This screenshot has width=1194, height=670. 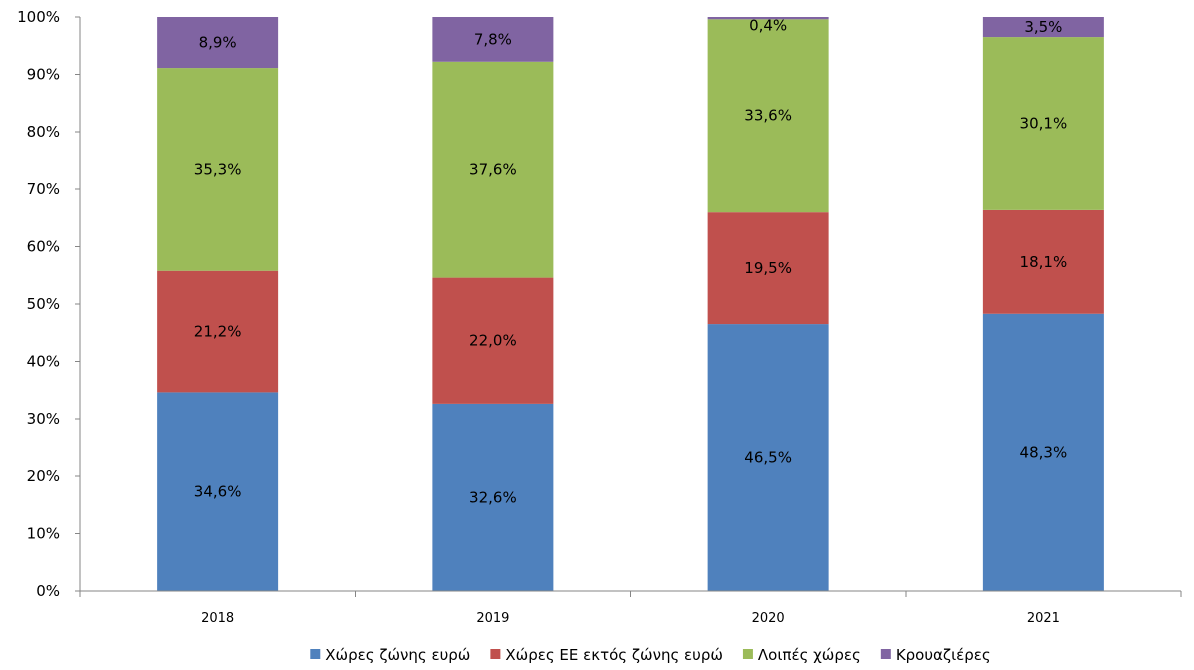 I want to click on y-tick-label: 40%, so click(x=43, y=361).